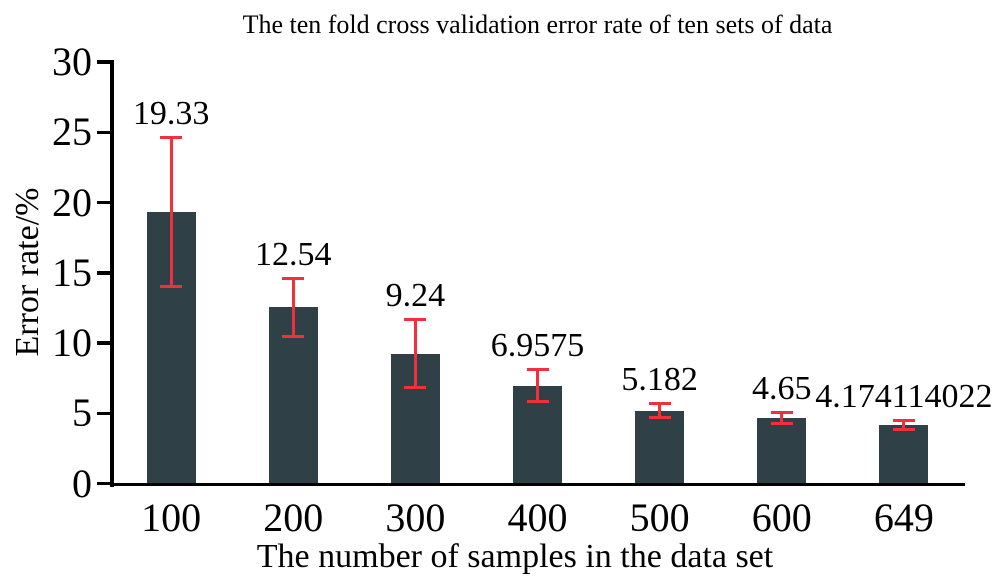  Describe the element at coordinates (415, 517) in the screenshot. I see `x-tick-label: 300` at that location.